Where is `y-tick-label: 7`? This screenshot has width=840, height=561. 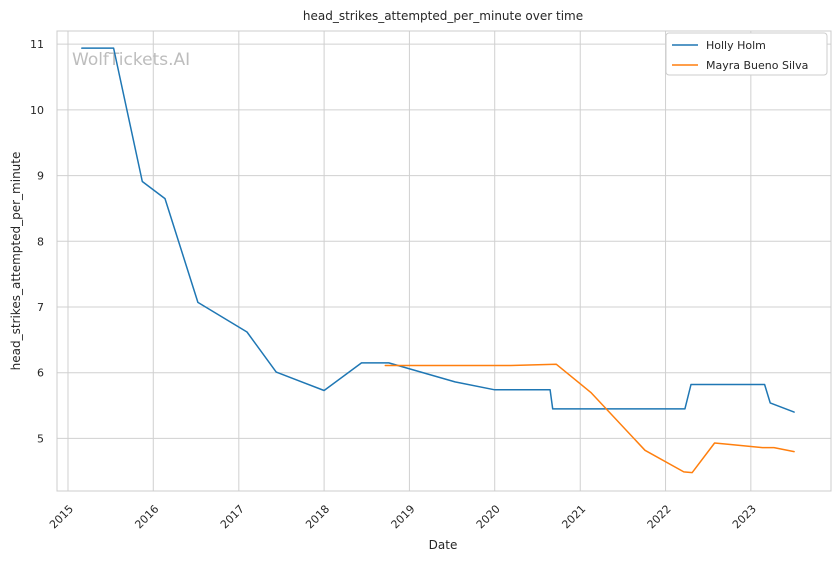 y-tick-label: 7 is located at coordinates (40, 307).